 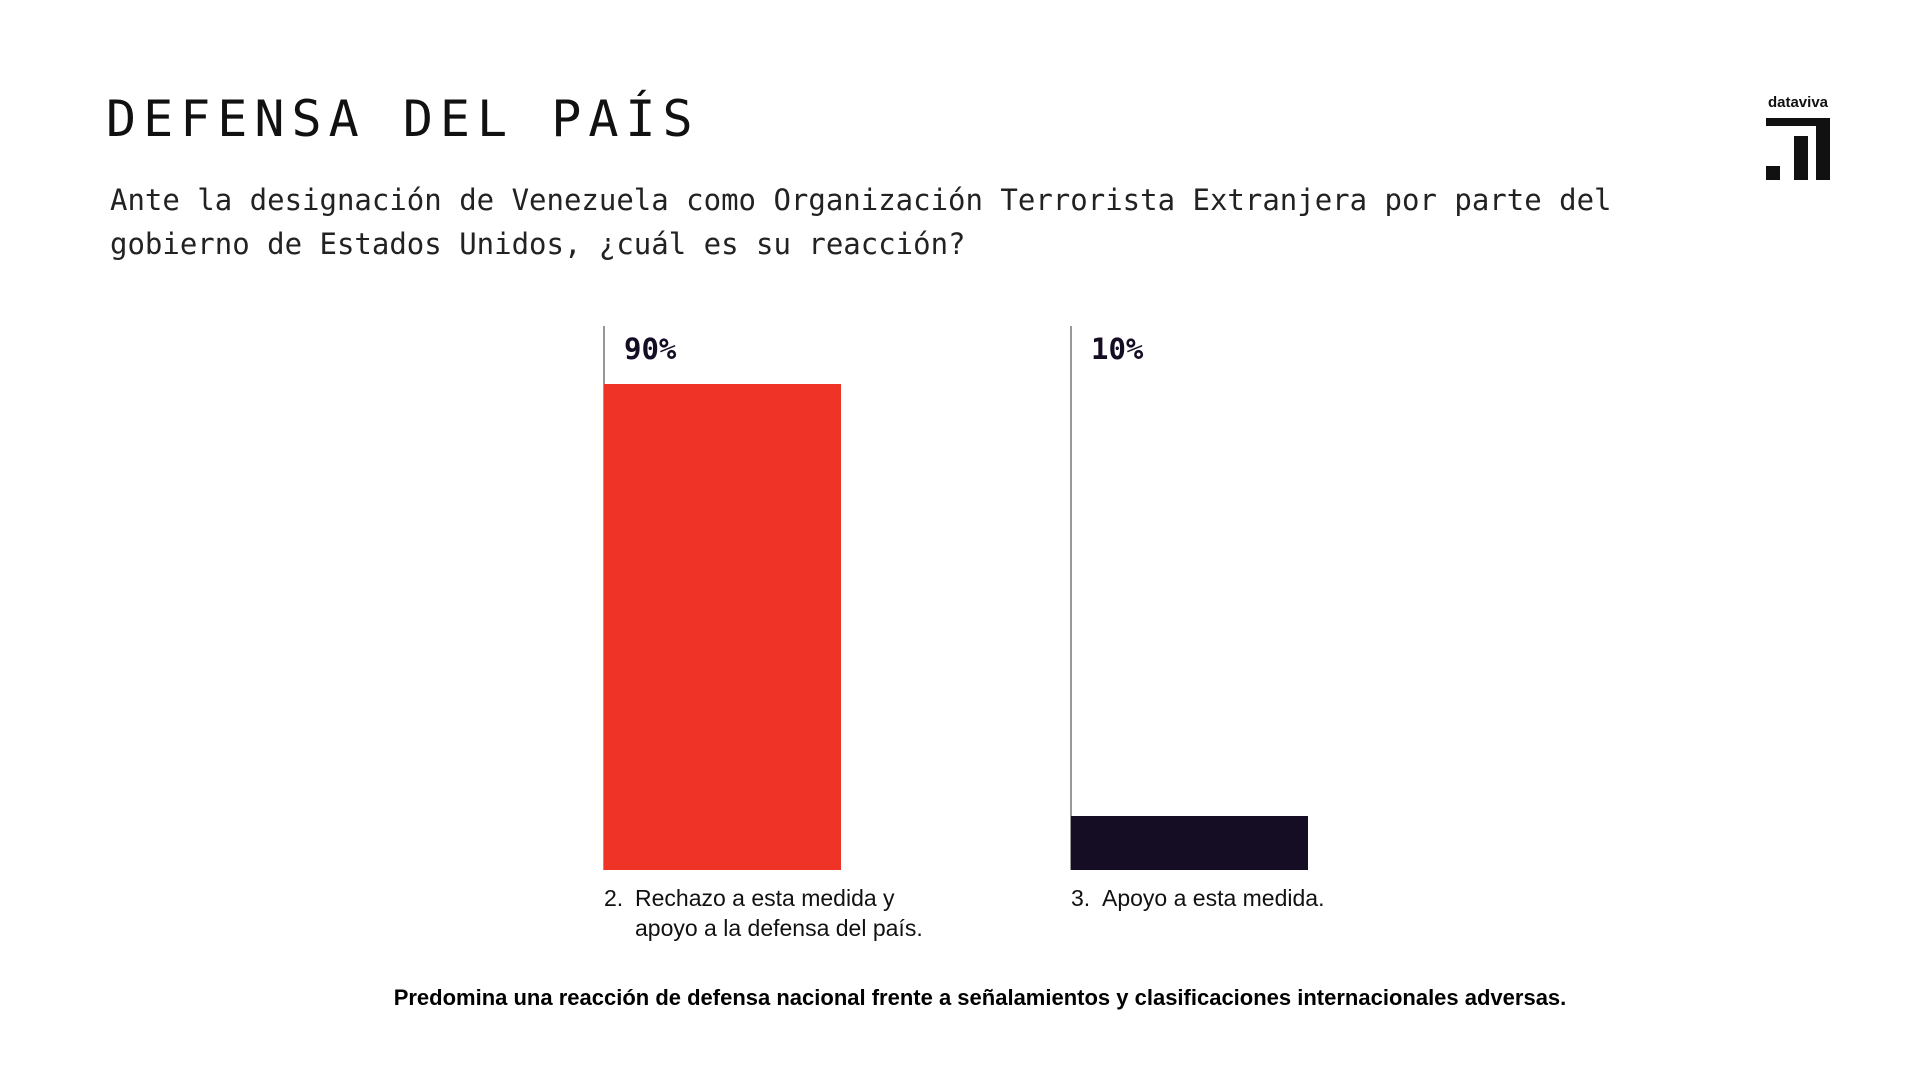 I want to click on category-number-2: 3., so click(x=1080, y=898).